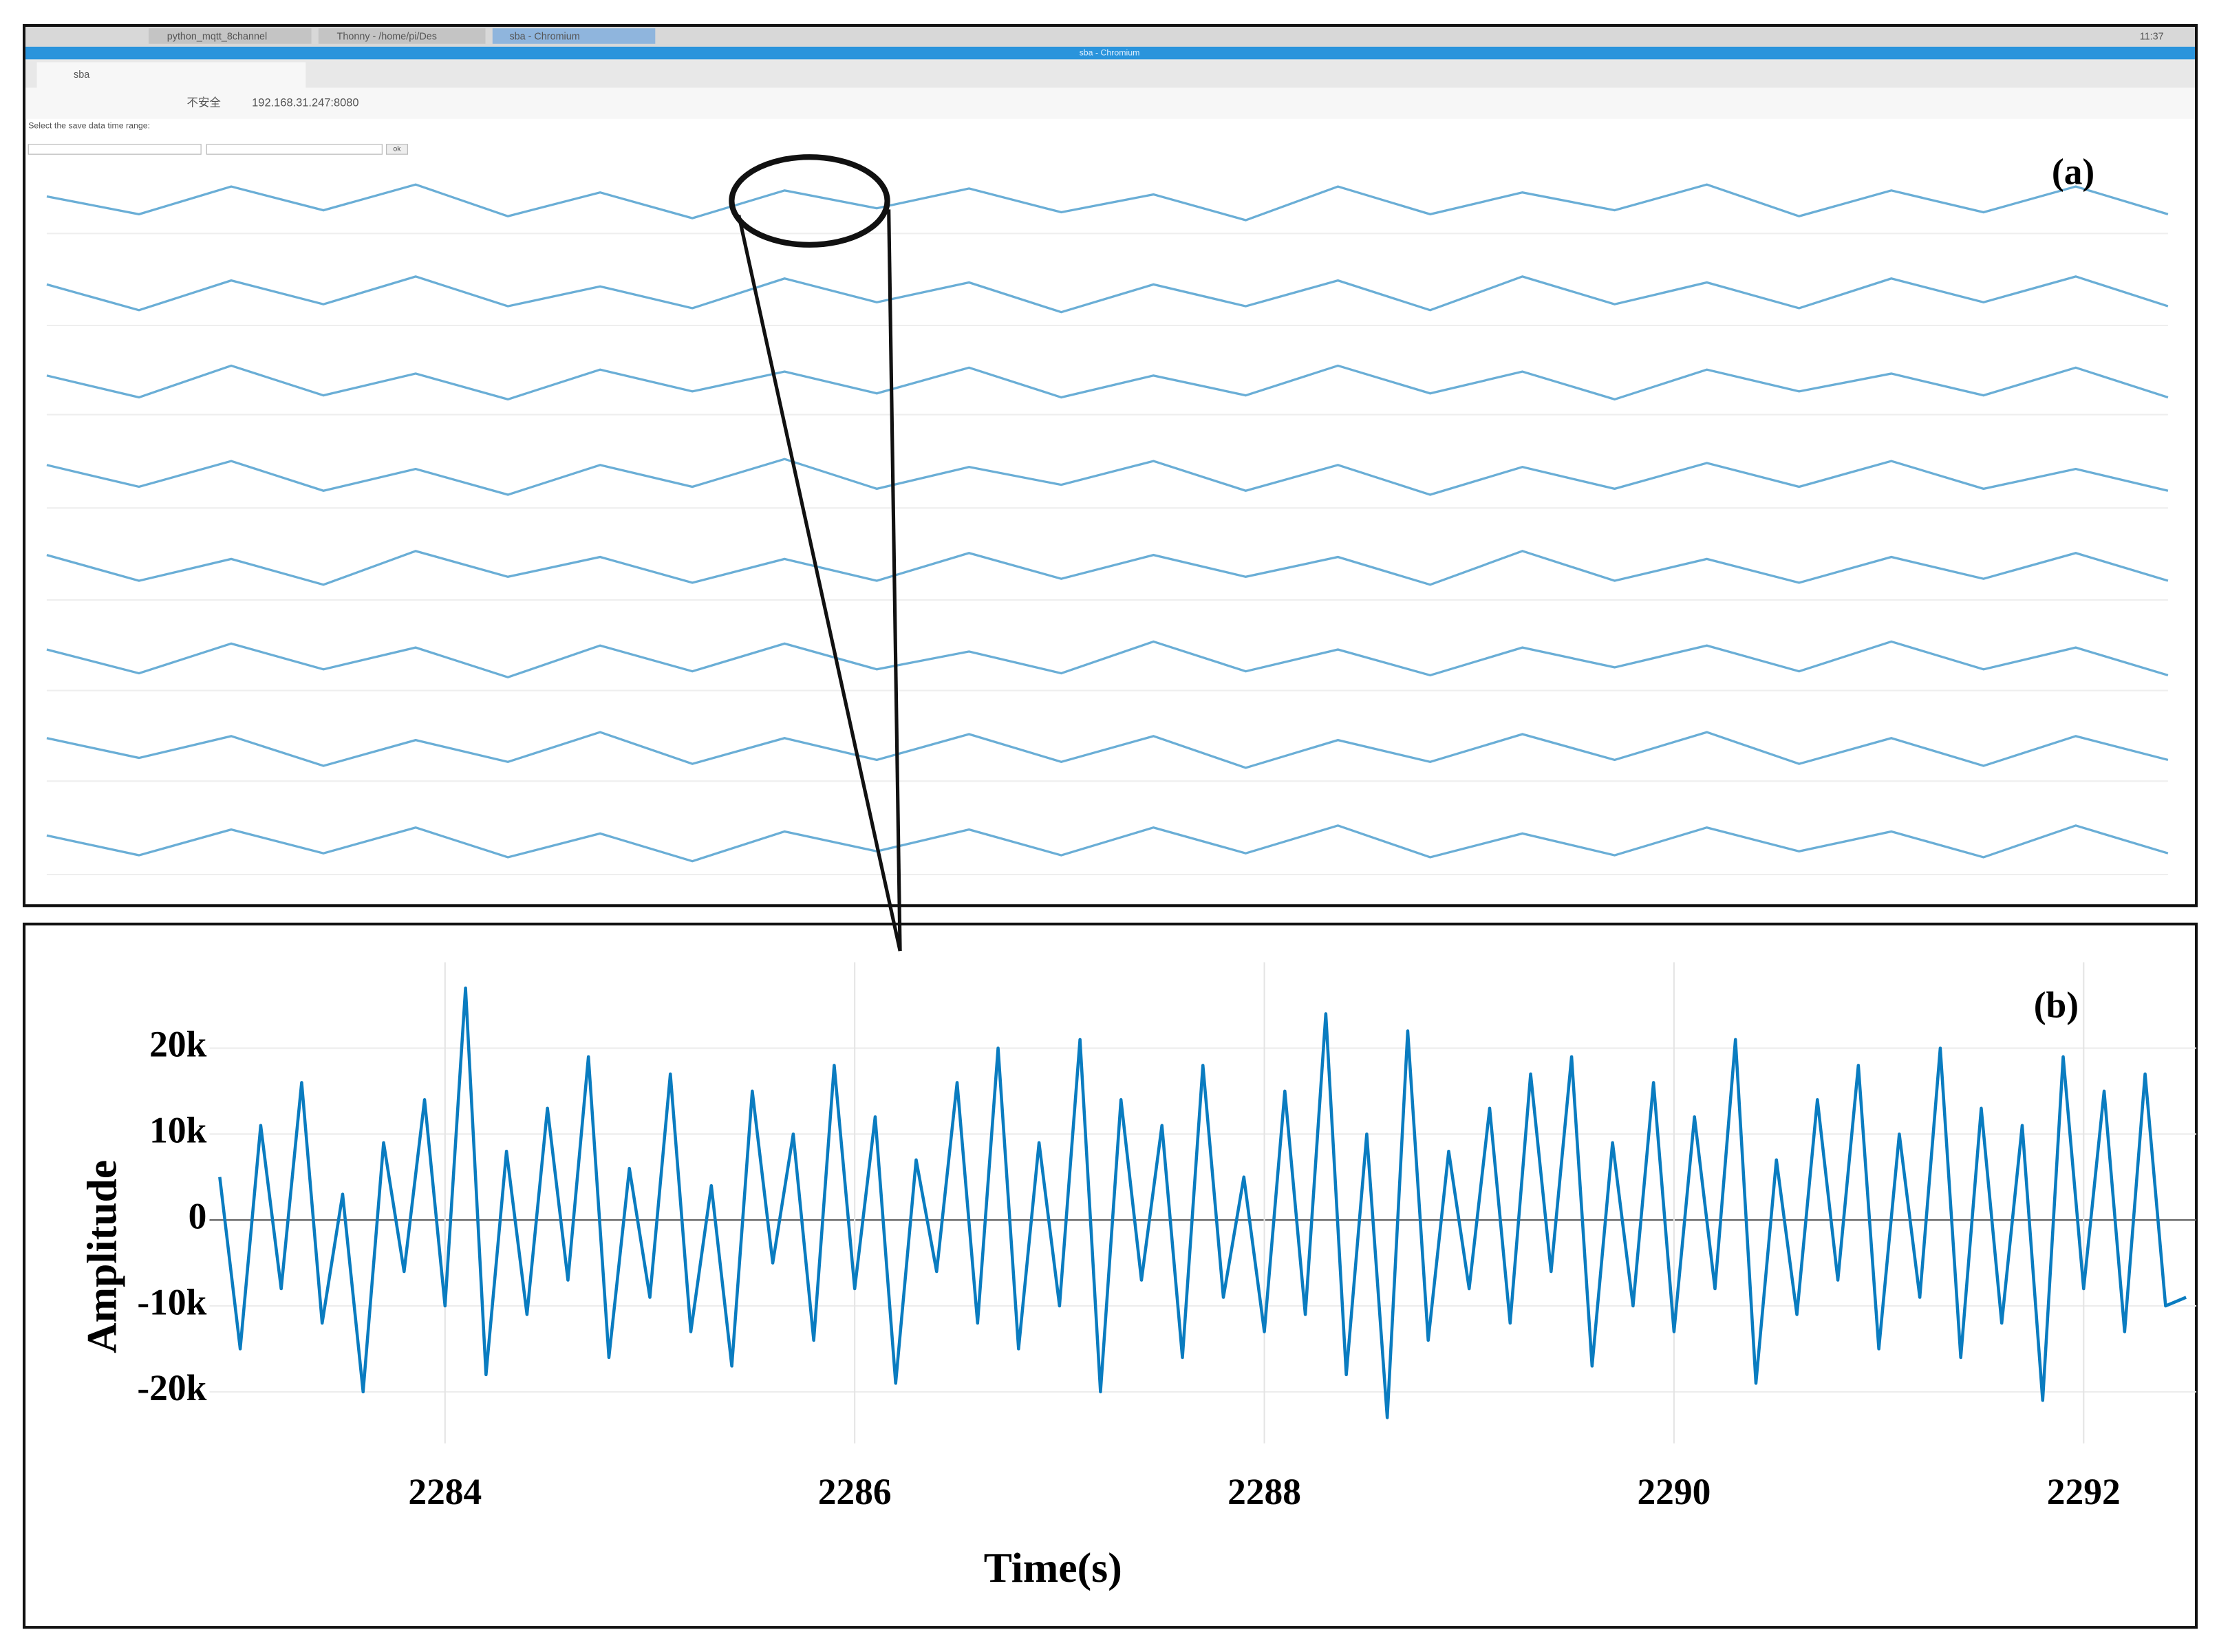 This screenshot has height=1652, width=2219. Describe the element at coordinates (1110, 103) in the screenshot. I see `toolbar` at that location.